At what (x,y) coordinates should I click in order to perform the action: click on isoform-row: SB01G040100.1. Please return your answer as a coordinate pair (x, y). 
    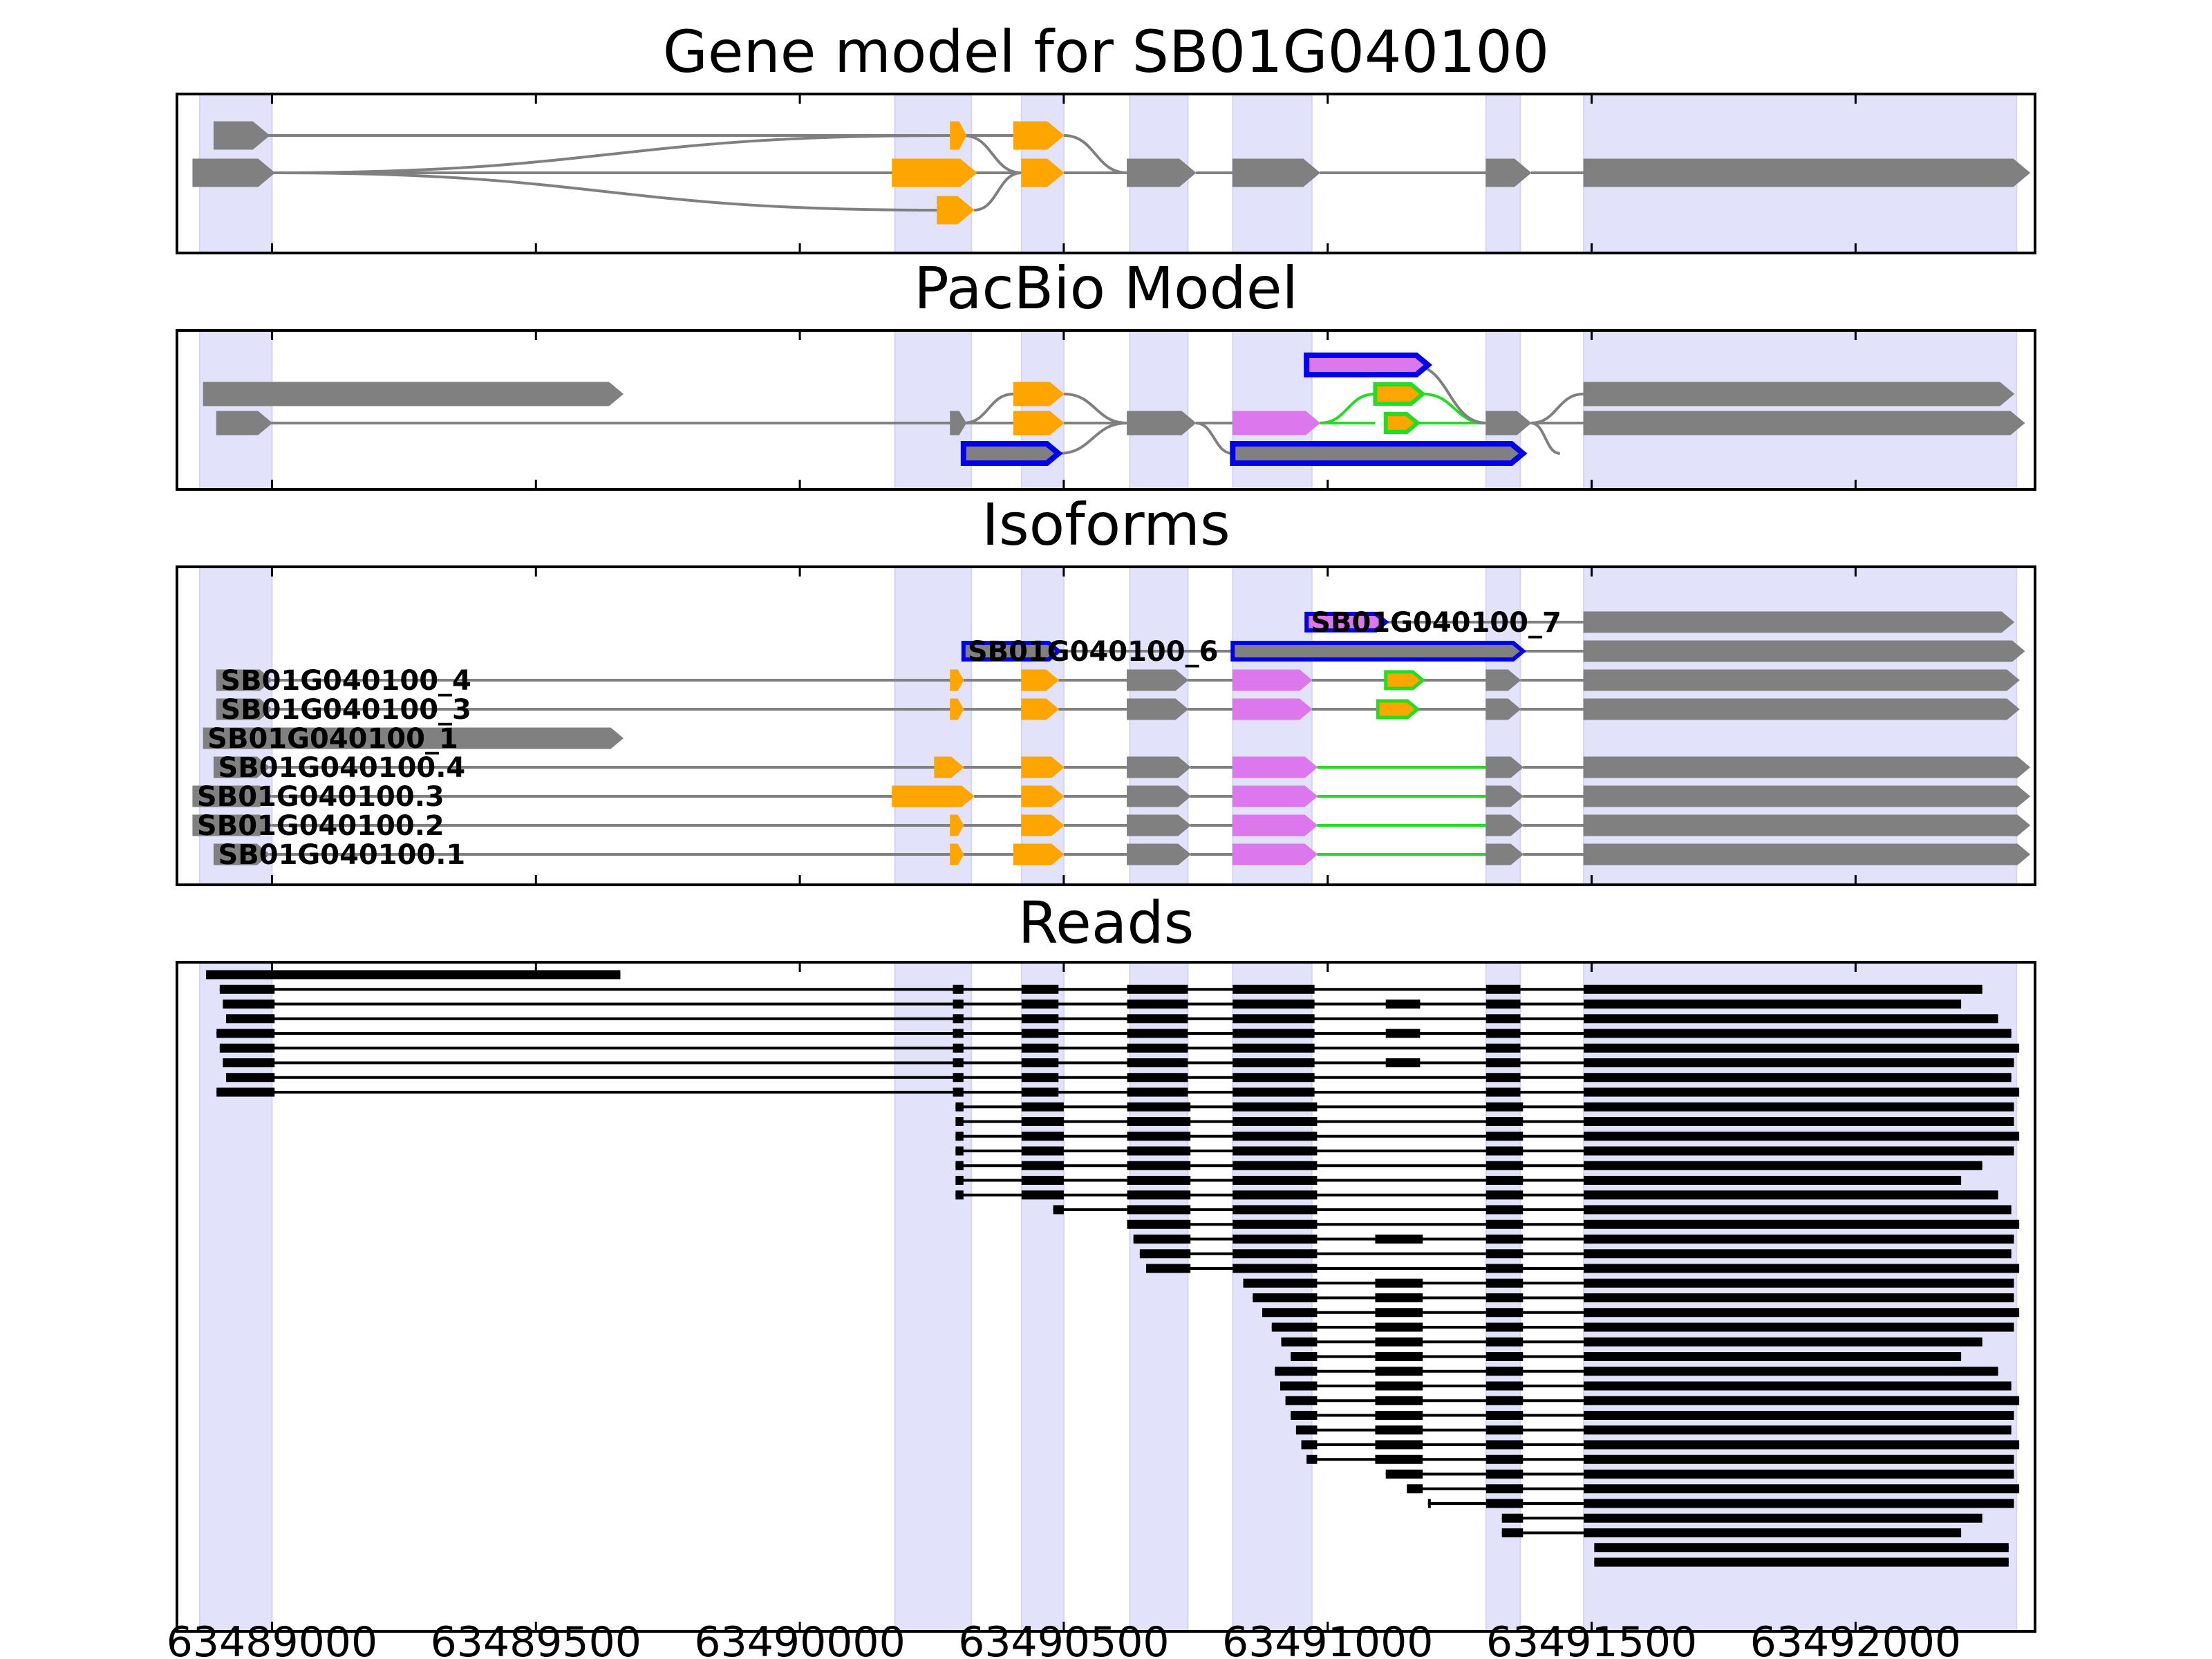
    Looking at the image, I should click on (1122, 855).